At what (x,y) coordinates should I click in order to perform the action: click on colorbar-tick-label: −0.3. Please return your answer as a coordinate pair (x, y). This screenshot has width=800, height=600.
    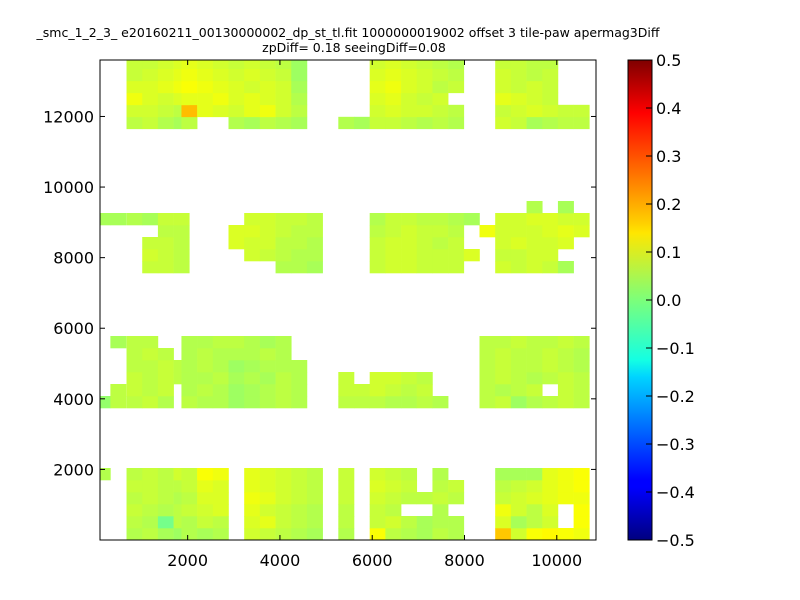
    Looking at the image, I should click on (675, 444).